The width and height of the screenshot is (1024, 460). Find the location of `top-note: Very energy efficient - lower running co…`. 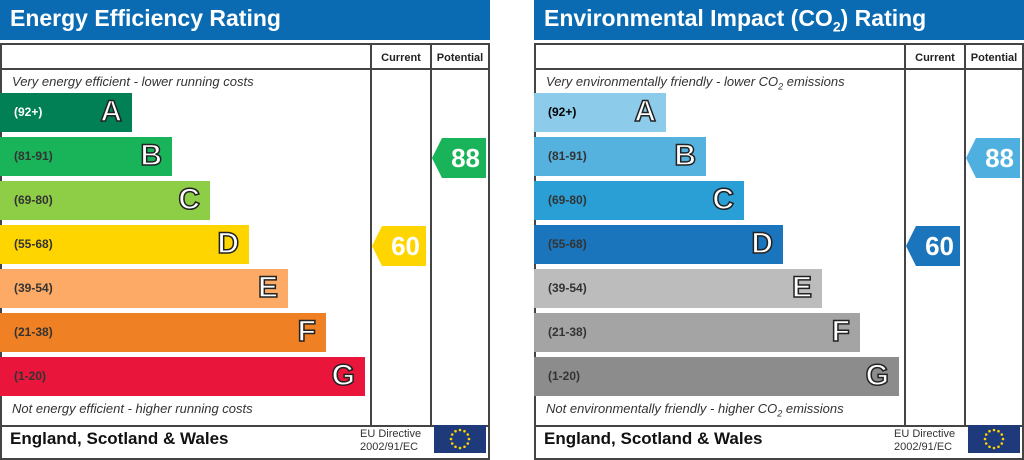

top-note: Very energy efficient - lower running co… is located at coordinates (133, 81).